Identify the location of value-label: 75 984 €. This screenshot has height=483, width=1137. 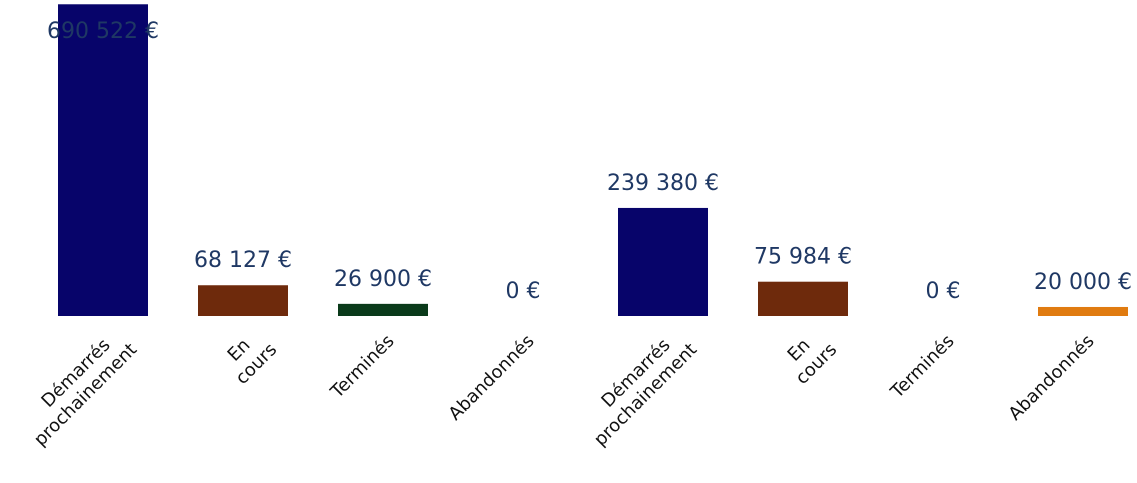
(803, 257).